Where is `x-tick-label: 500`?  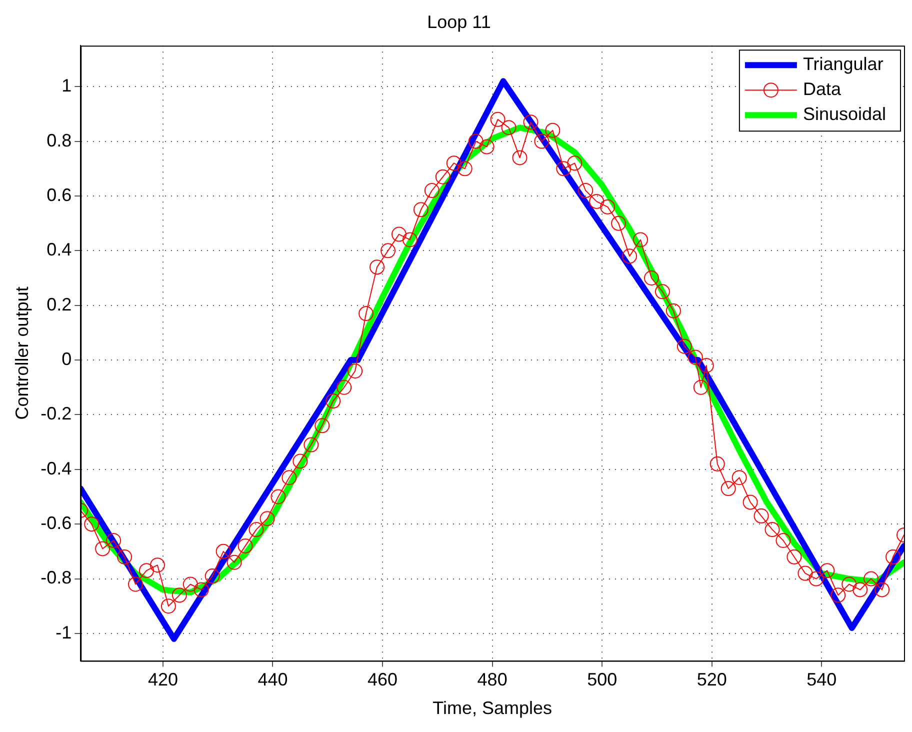 x-tick-label: 500 is located at coordinates (602, 680).